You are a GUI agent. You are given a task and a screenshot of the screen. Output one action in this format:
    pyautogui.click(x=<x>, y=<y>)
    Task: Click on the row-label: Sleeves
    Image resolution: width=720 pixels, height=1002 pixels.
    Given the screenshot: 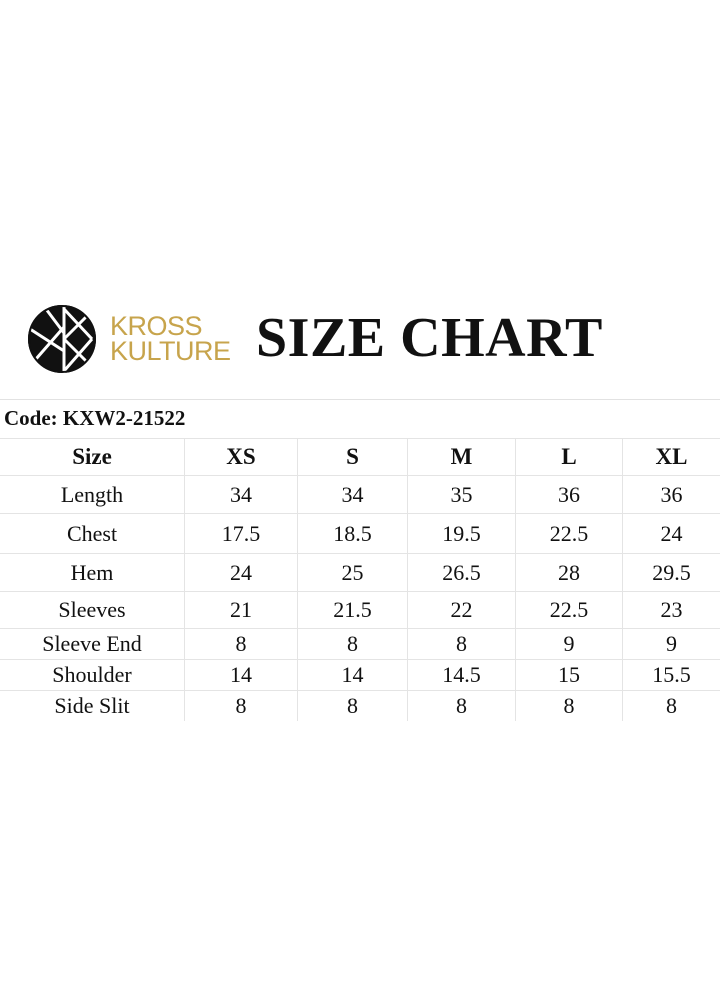 What is the action you would take?
    pyautogui.click(x=92, y=610)
    